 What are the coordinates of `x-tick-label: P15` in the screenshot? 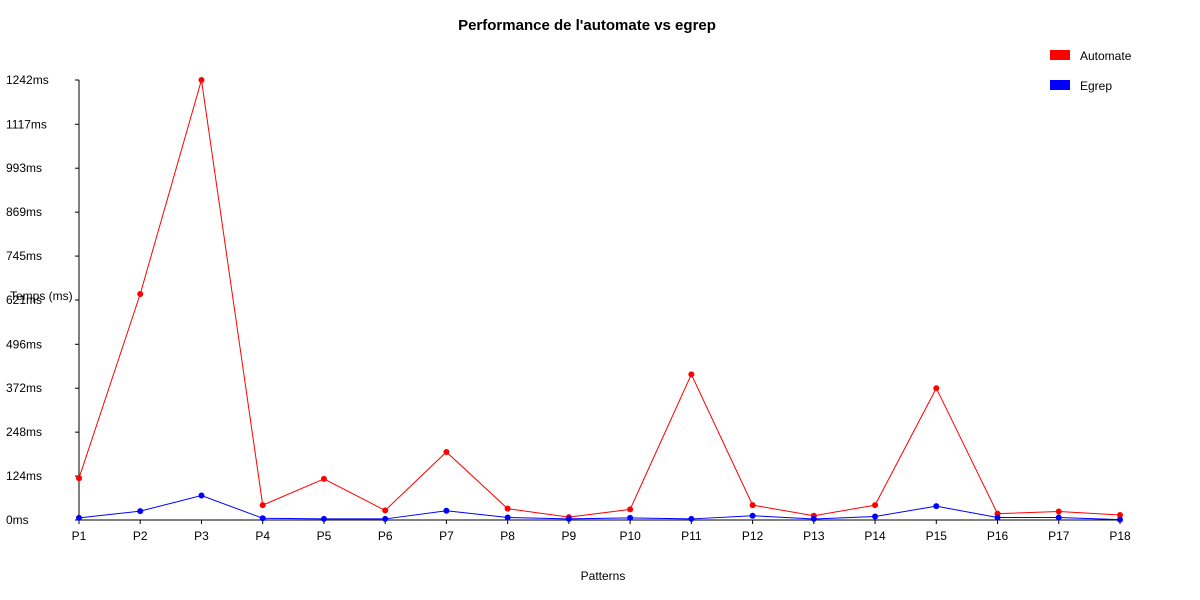 It's located at (937, 536).